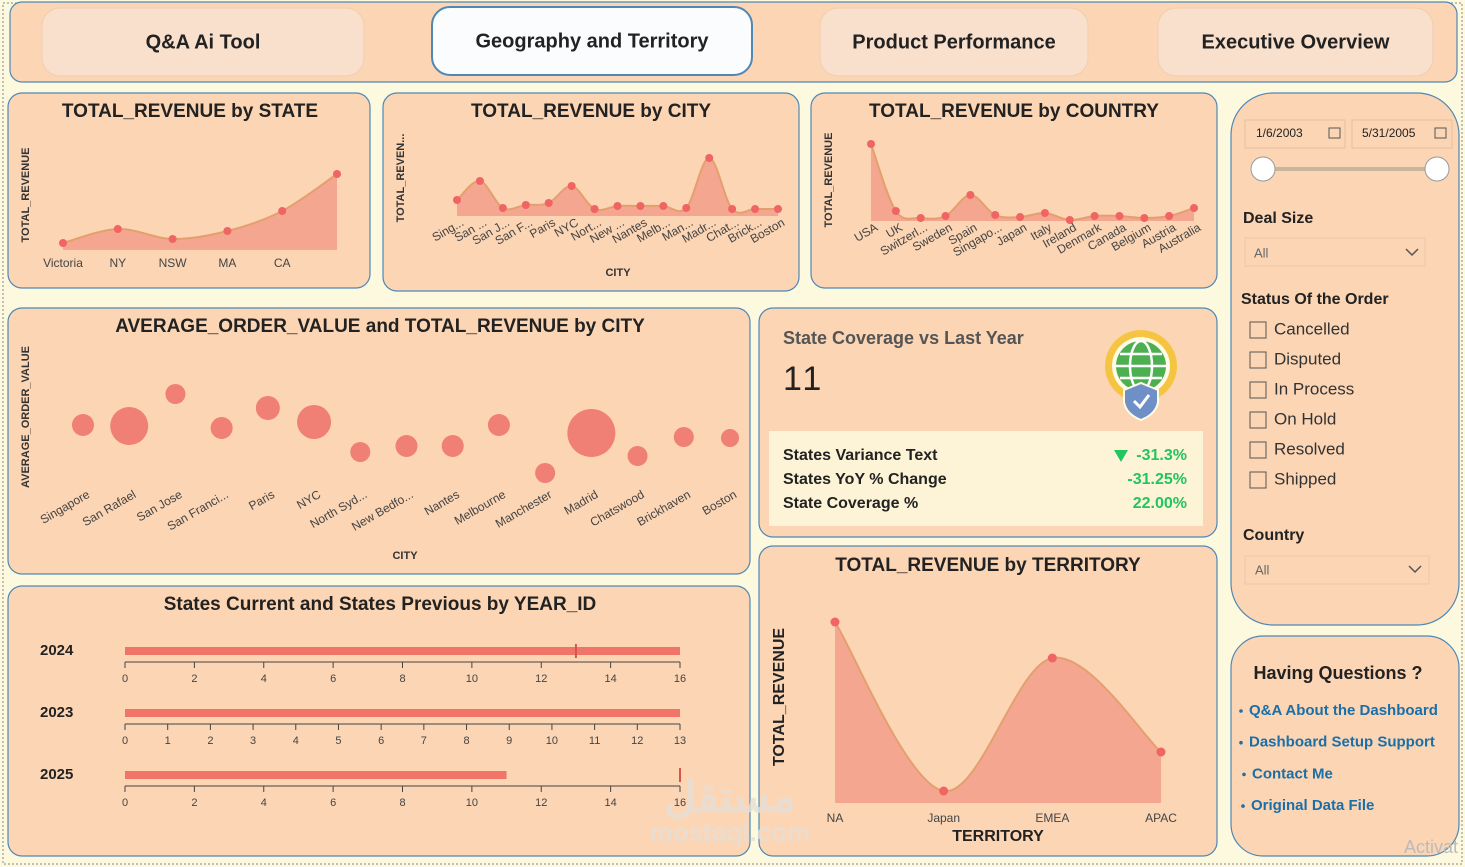 The height and width of the screenshot is (867, 1465). What do you see at coordinates (117, 263) in the screenshot?
I see `x-tick-label: NY` at bounding box center [117, 263].